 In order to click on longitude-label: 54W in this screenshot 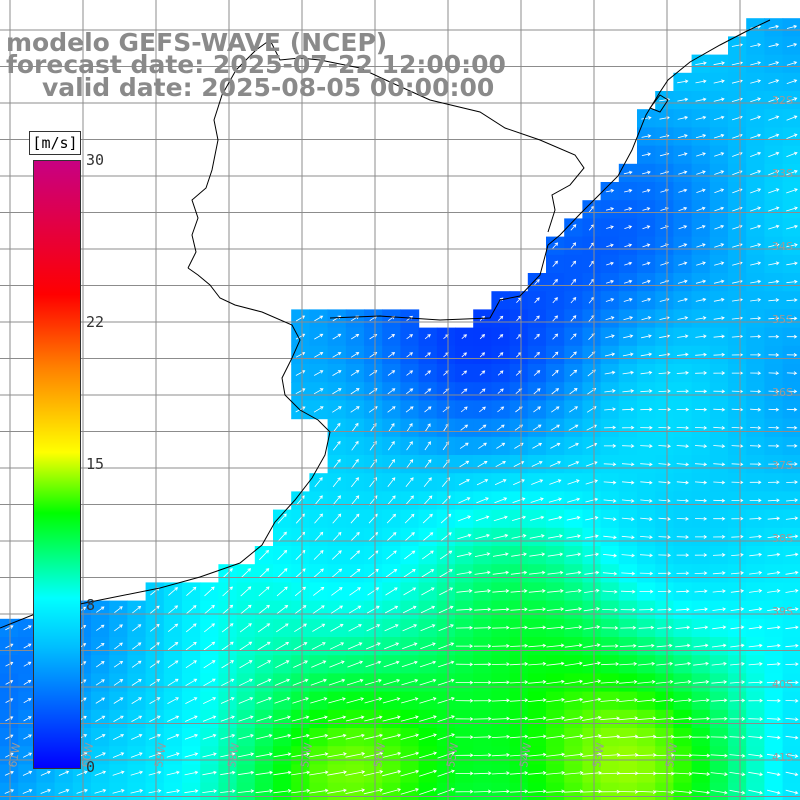, I will do `click(525, 755)`.